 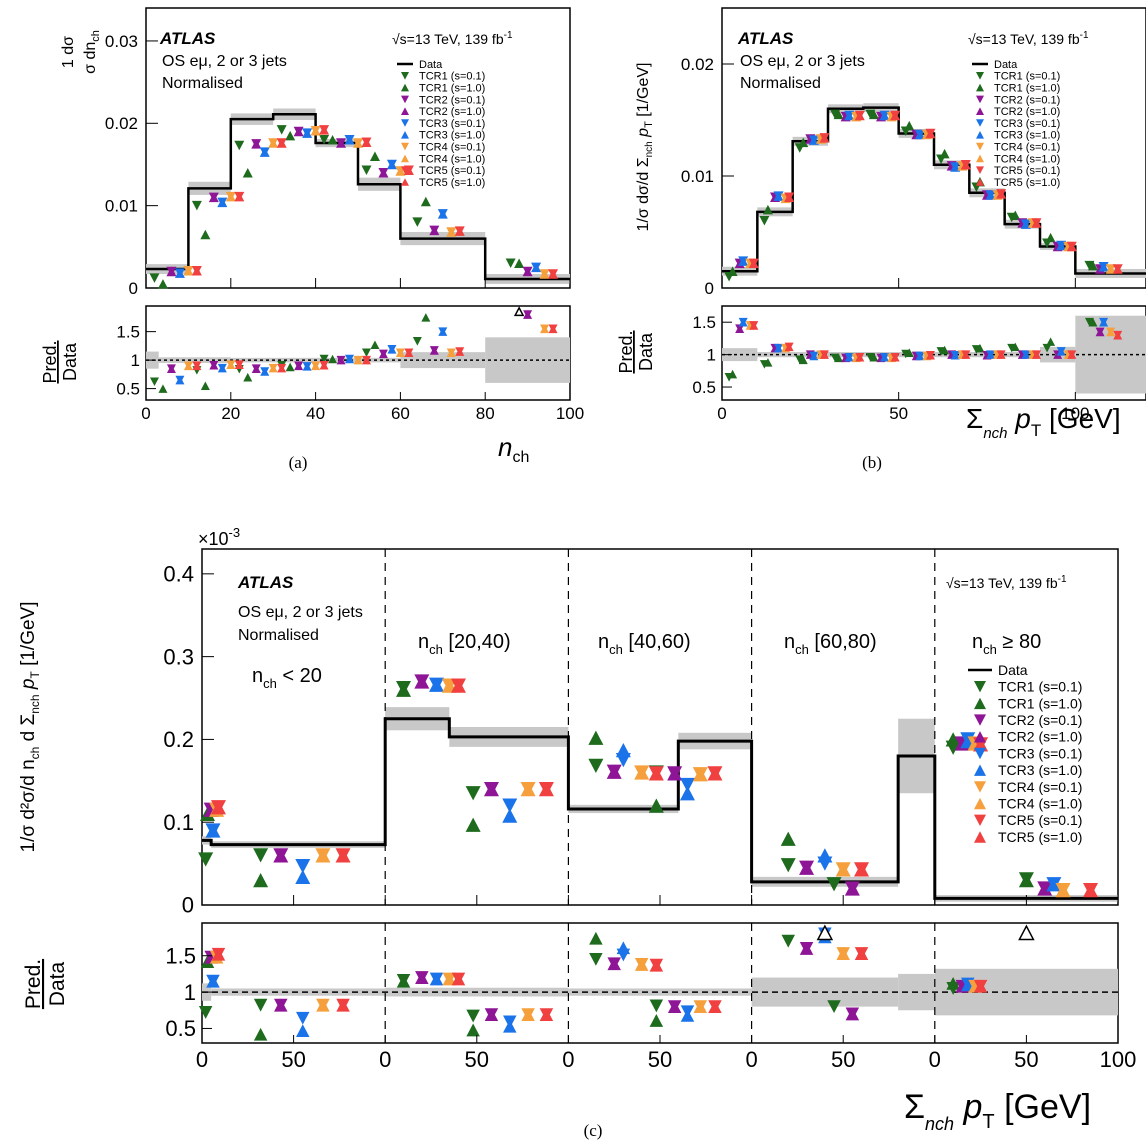 I want to click on panel-c-xlabel-unit: [GeV], so click(x=1043, y=1107).